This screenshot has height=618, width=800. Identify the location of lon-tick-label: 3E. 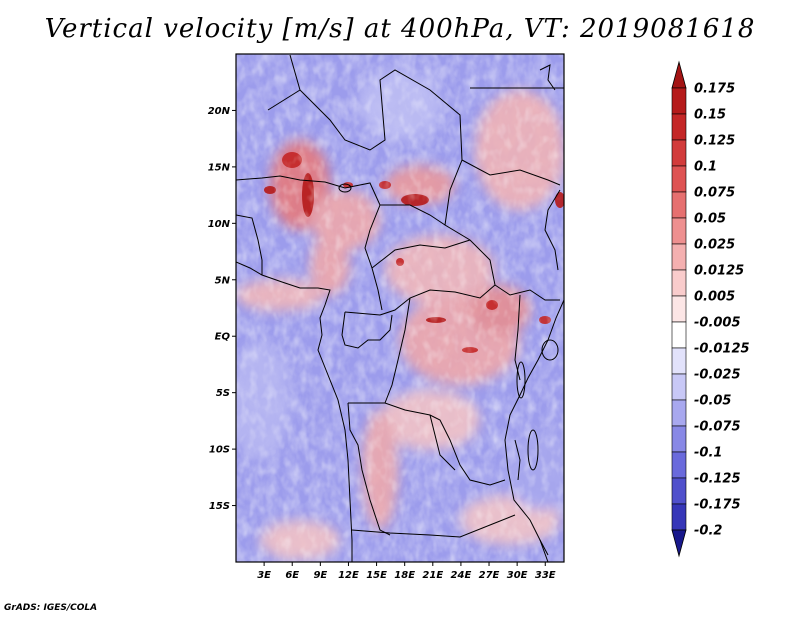
(264, 575).